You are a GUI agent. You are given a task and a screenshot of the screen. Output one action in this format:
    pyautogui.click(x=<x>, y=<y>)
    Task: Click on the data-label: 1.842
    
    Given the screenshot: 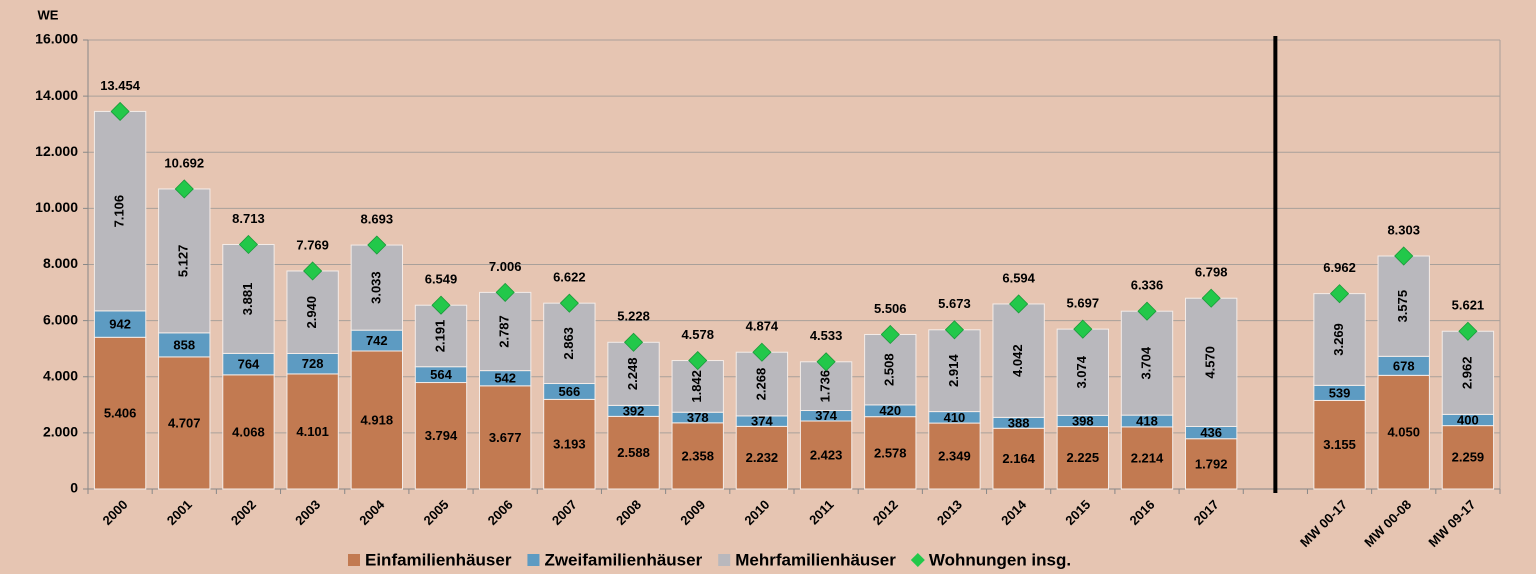 What is the action you would take?
    pyautogui.click(x=696, y=386)
    